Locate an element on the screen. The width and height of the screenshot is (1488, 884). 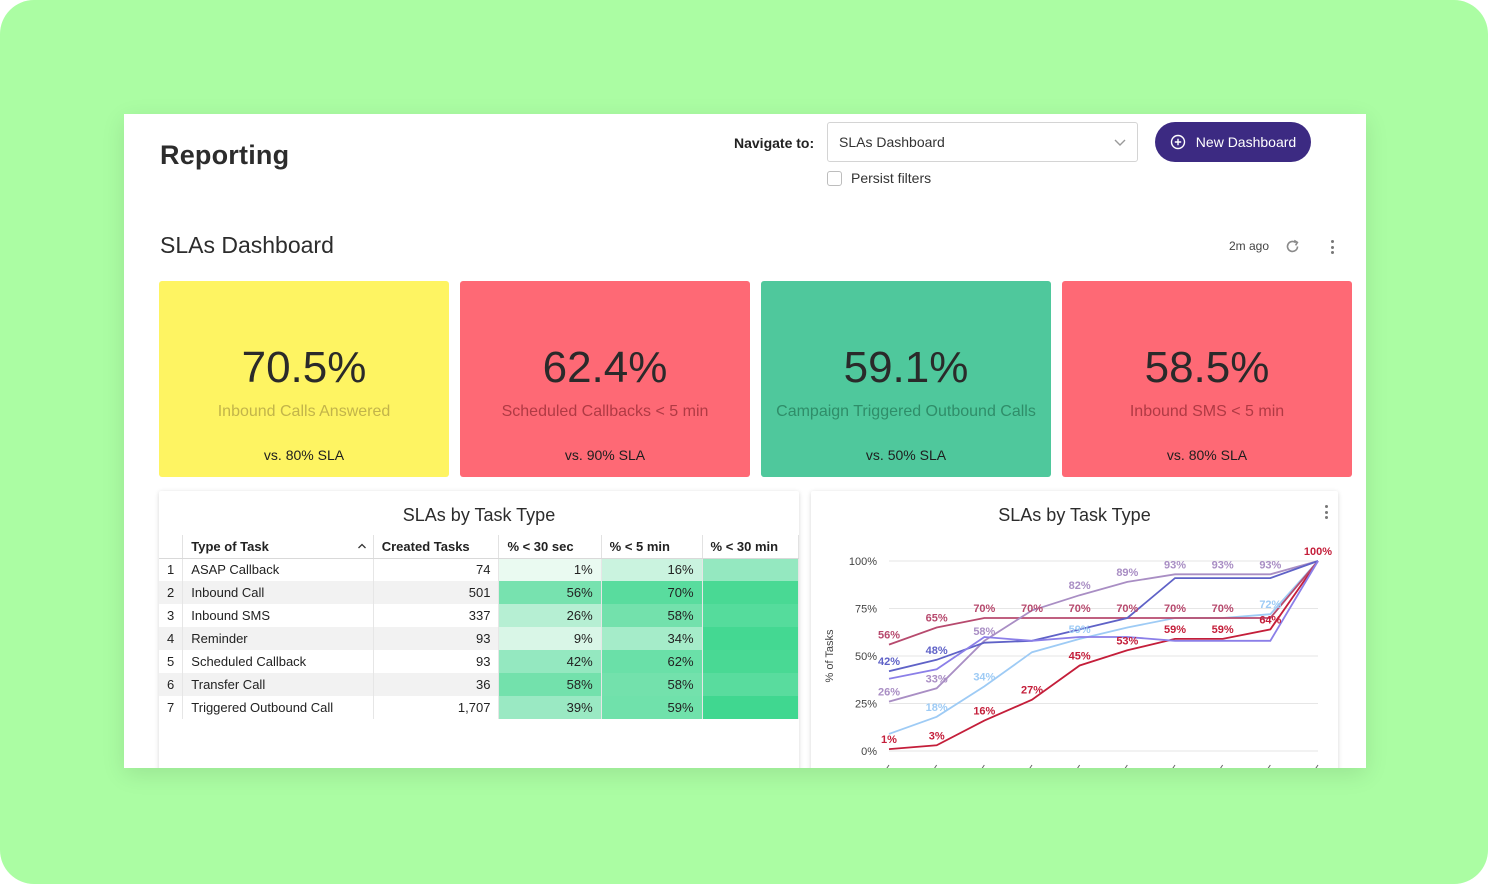
task-type-cell: Triggered Outbound Call is located at coordinates (278, 707).